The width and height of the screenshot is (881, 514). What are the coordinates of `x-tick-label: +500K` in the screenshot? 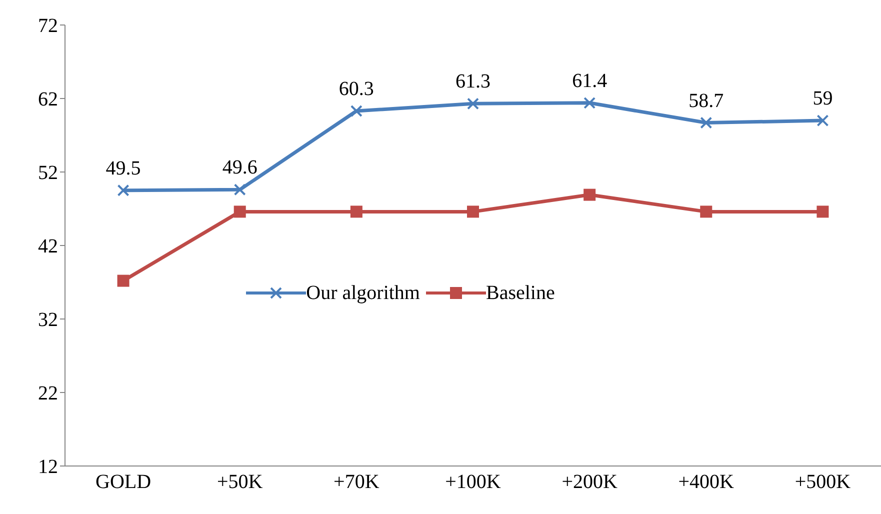 It's located at (823, 482).